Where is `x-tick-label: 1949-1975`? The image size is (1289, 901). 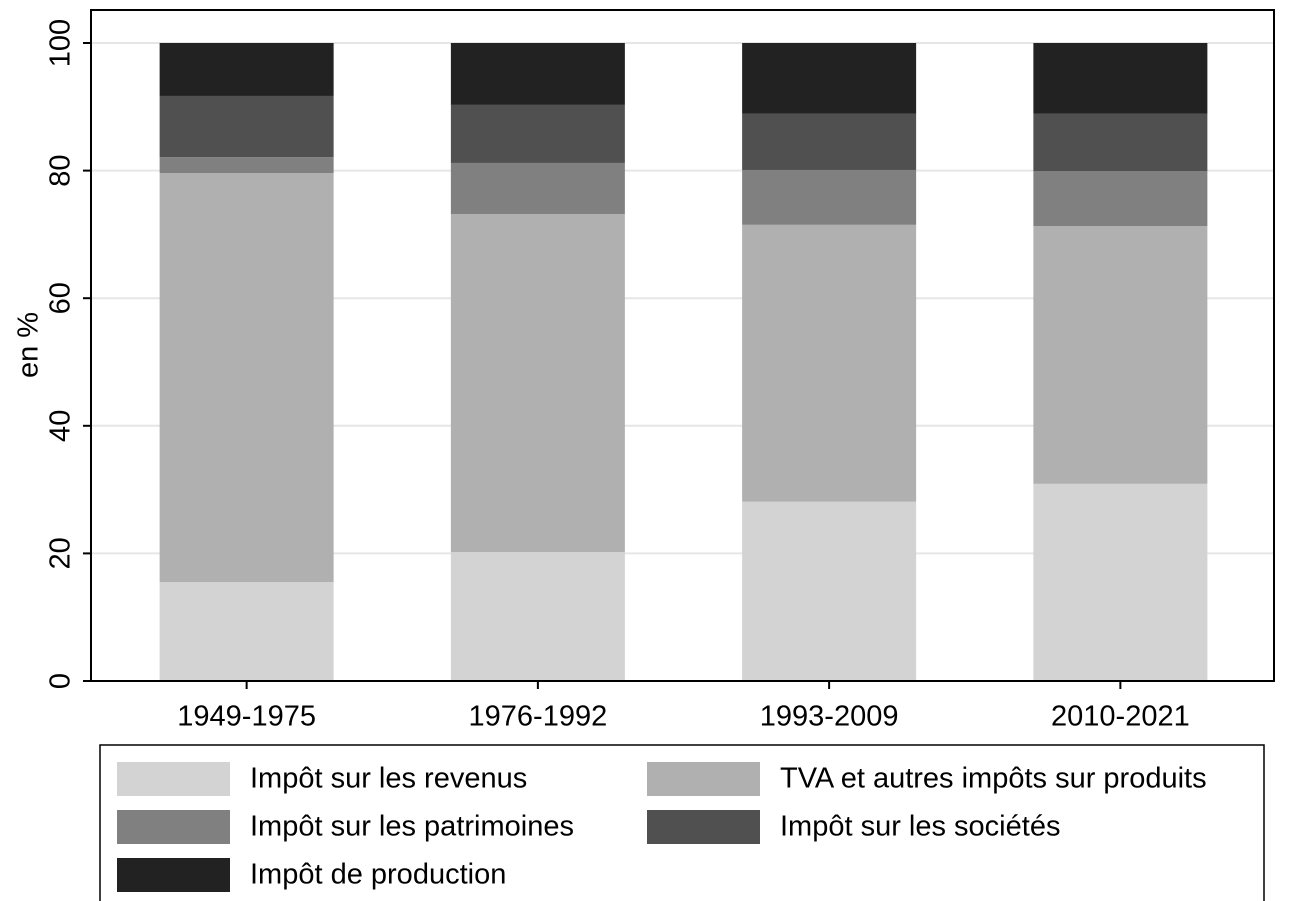 x-tick-label: 1949-1975 is located at coordinates (246, 717).